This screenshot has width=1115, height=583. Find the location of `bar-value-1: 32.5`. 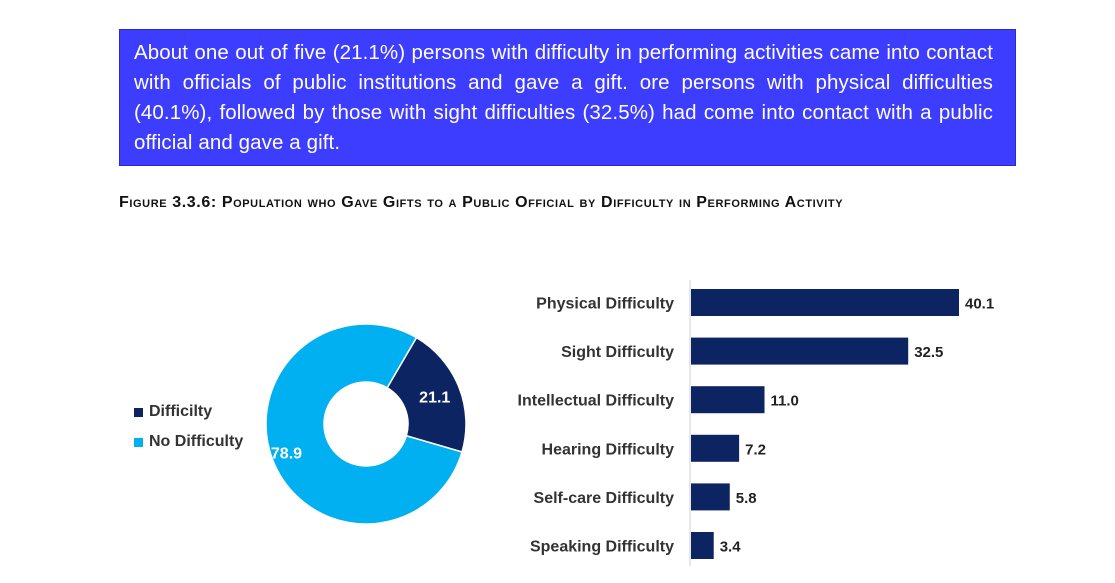

bar-value-1: 32.5 is located at coordinates (928, 352).